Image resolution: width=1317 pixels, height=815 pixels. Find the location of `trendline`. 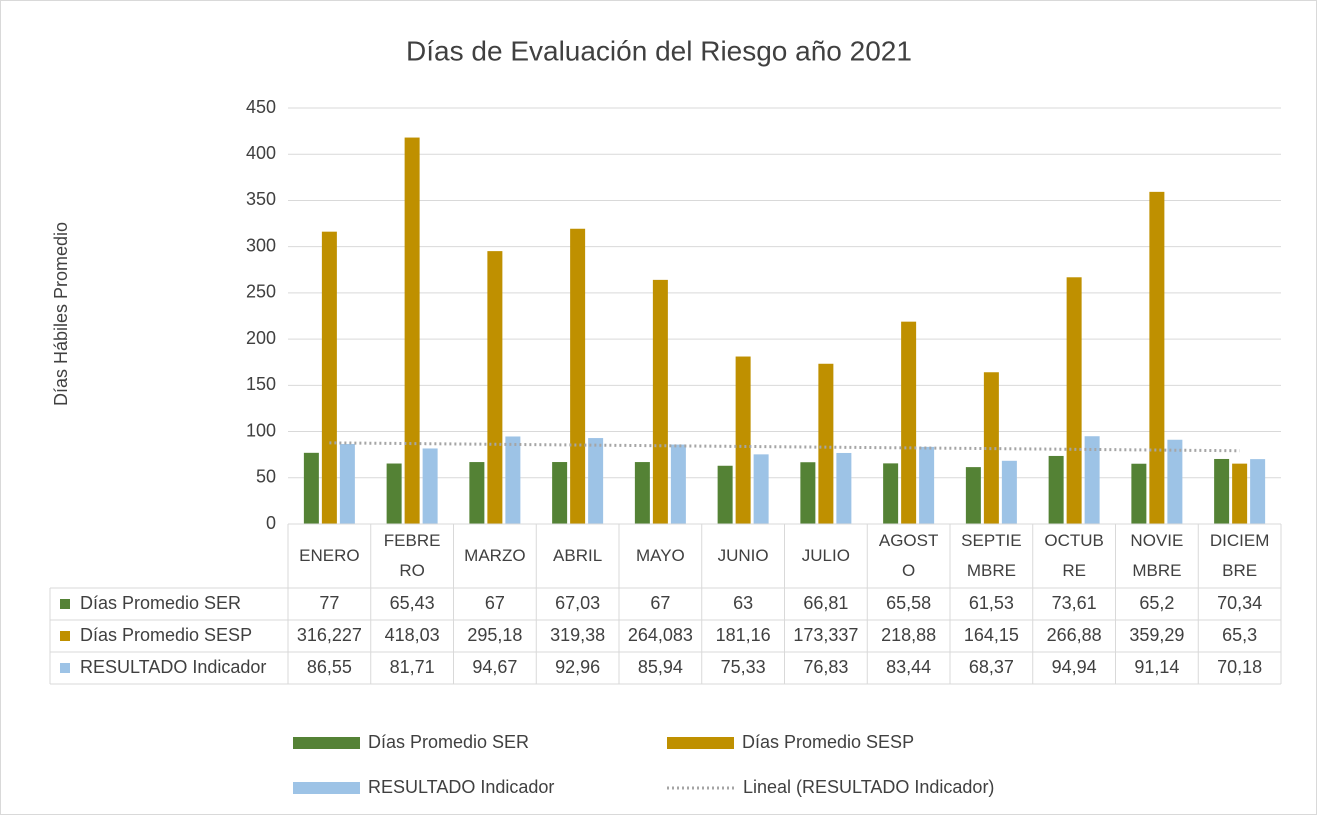

trendline is located at coordinates (784, 447).